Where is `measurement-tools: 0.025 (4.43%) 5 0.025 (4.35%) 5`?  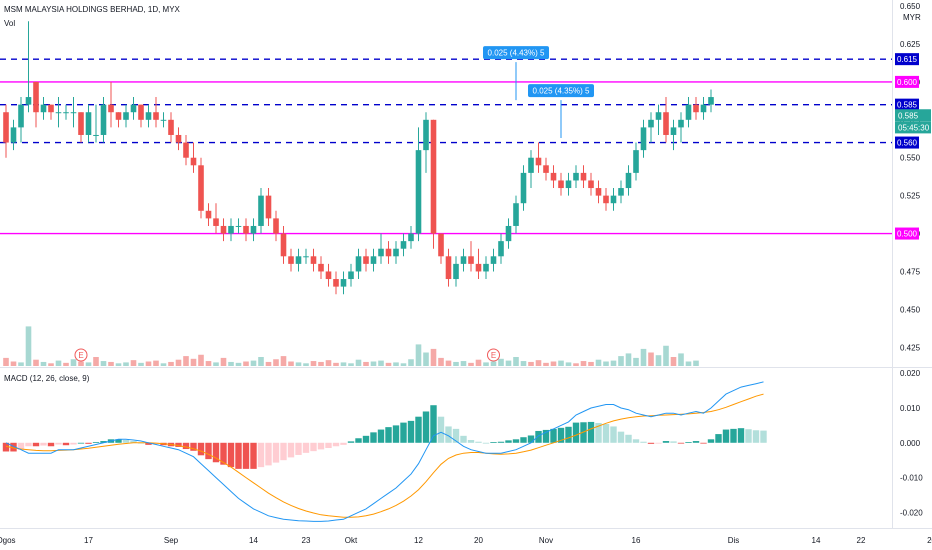
measurement-tools: 0.025 (4.43%) 5 0.025 (4.35%) 5 is located at coordinates (538, 92).